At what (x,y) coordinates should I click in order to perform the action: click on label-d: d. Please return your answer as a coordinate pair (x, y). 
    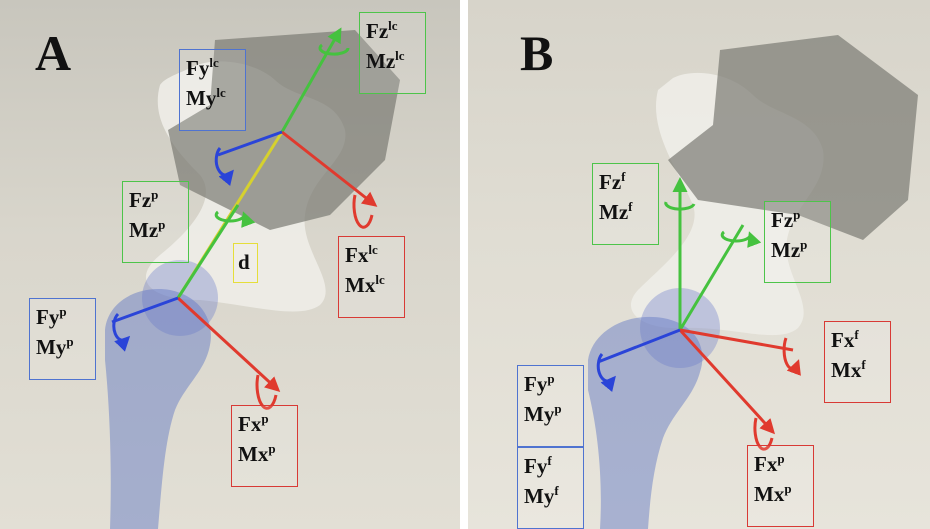
    Looking at the image, I should click on (245, 263).